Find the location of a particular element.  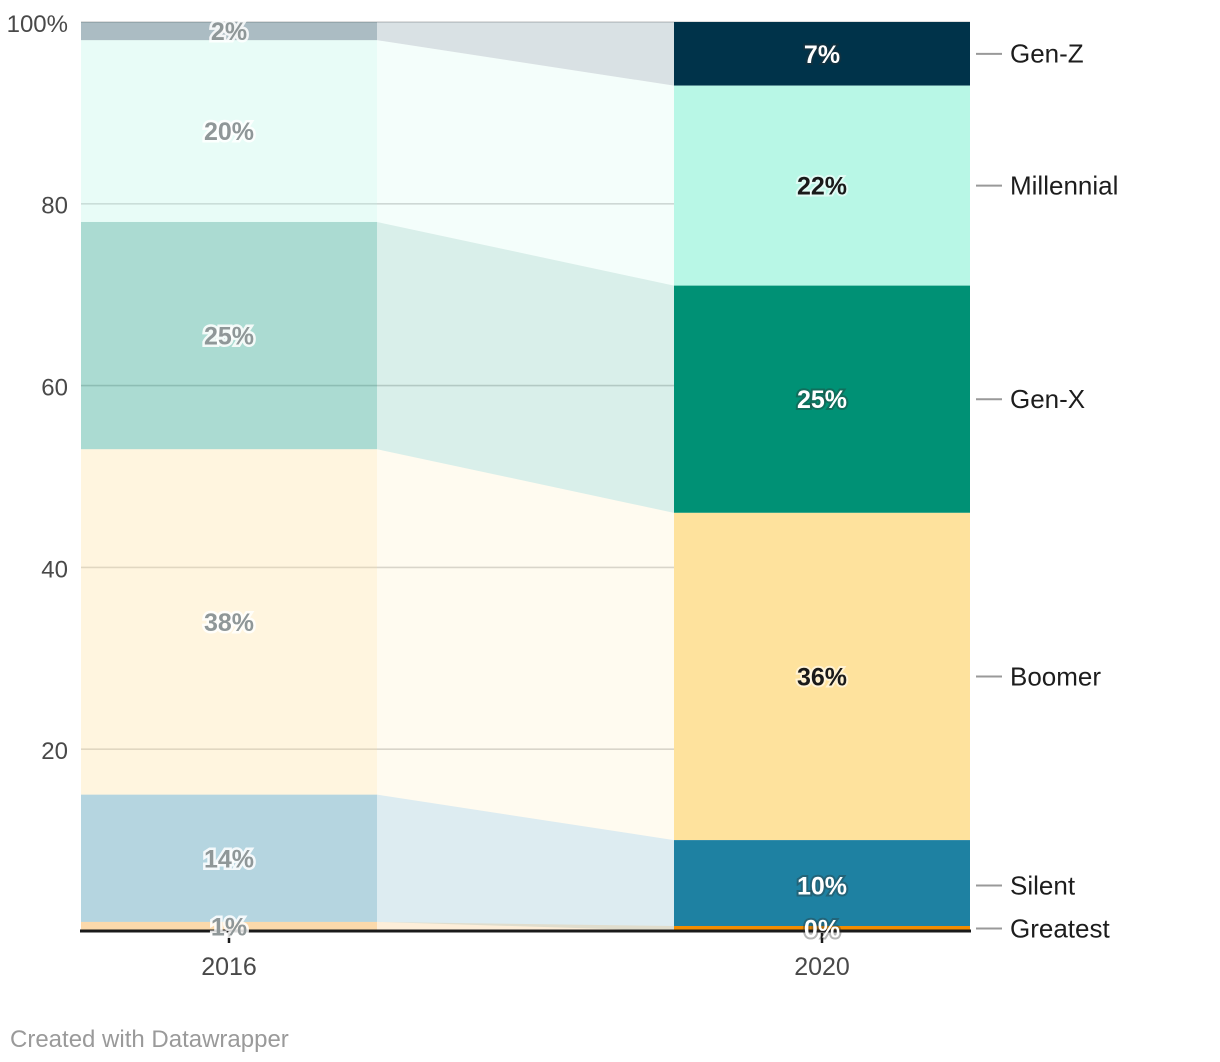

segment-2016-greatest is located at coordinates (229, 926).